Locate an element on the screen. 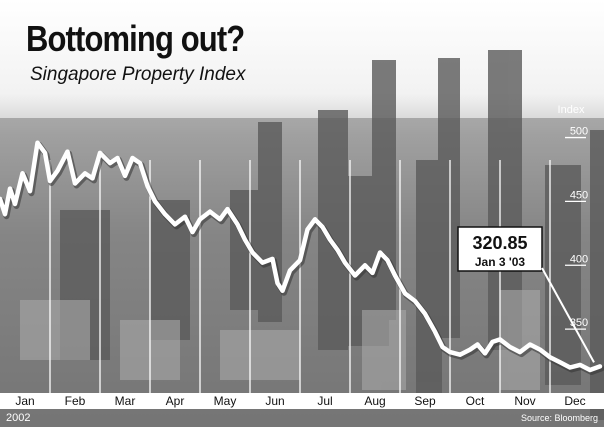 The height and width of the screenshot is (432, 604). y-tick-label: 450 is located at coordinates (579, 195).